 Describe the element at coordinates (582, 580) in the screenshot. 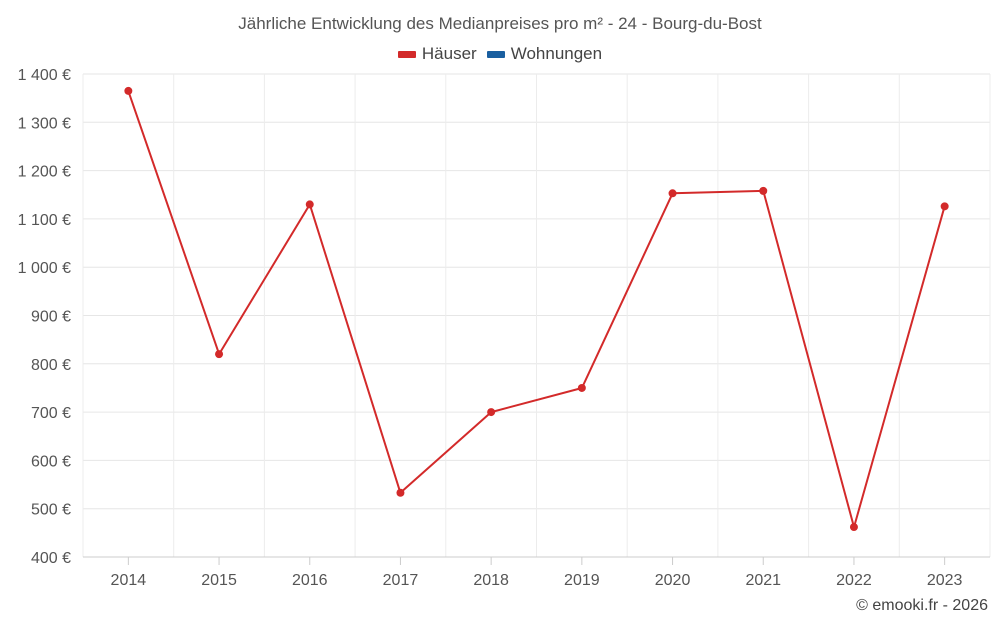

I see `x-tick-label: 2019` at that location.